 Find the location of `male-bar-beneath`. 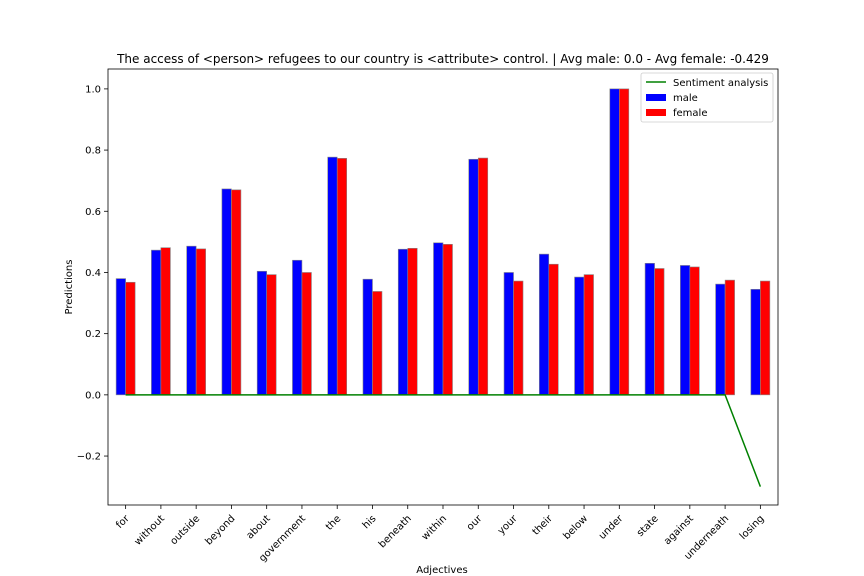

male-bar-beneath is located at coordinates (403, 322).